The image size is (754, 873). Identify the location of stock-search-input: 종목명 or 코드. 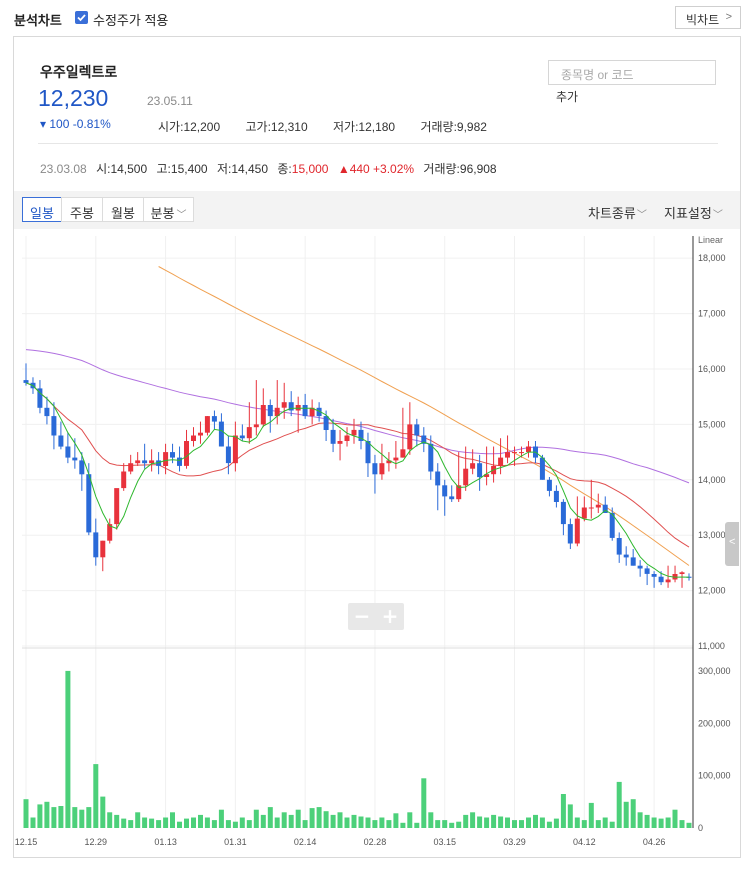
(632, 72).